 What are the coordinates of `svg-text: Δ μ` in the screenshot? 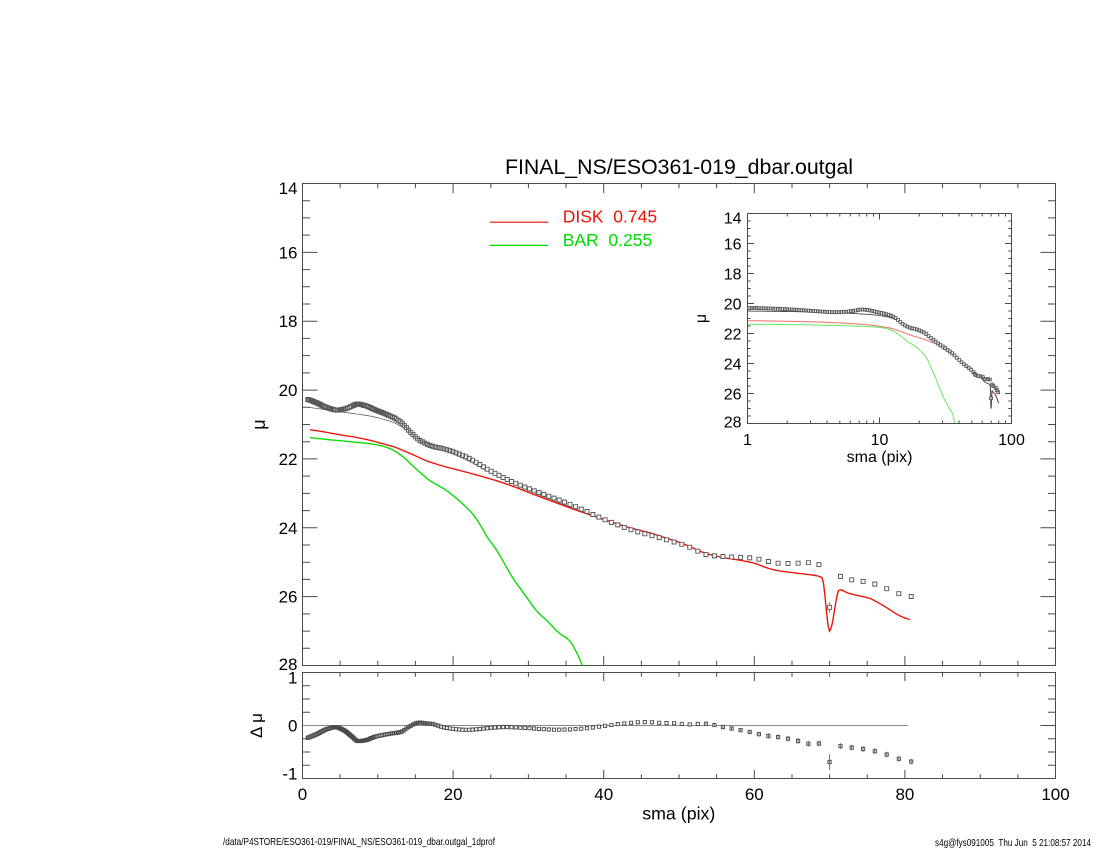 It's located at (256, 725).